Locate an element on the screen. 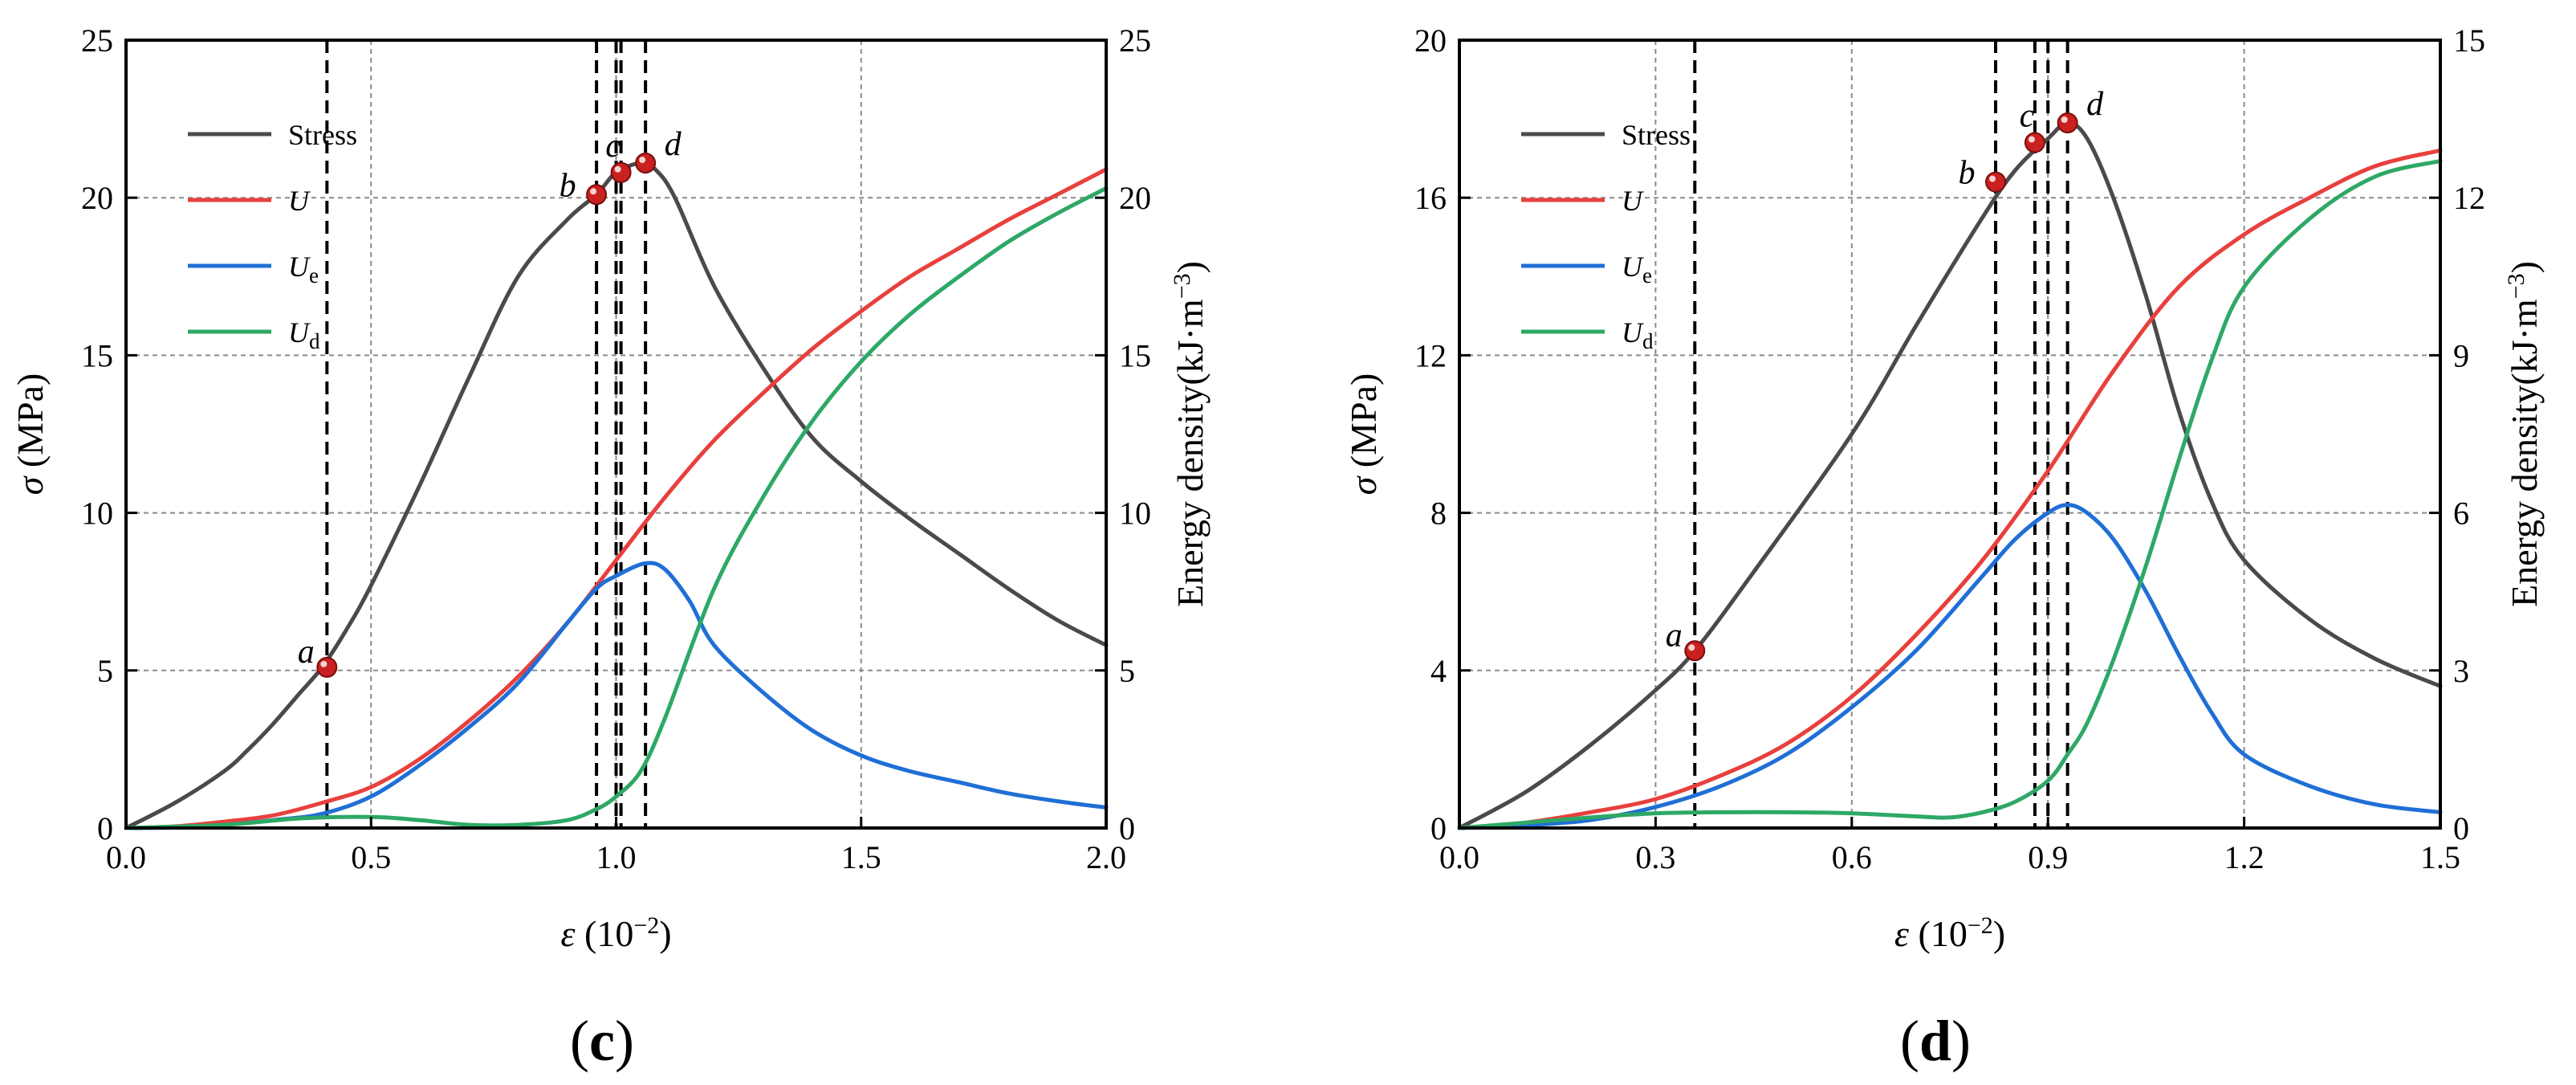 The width and height of the screenshot is (2576, 1085). y-left-tick-label: 5 is located at coordinates (105, 671).